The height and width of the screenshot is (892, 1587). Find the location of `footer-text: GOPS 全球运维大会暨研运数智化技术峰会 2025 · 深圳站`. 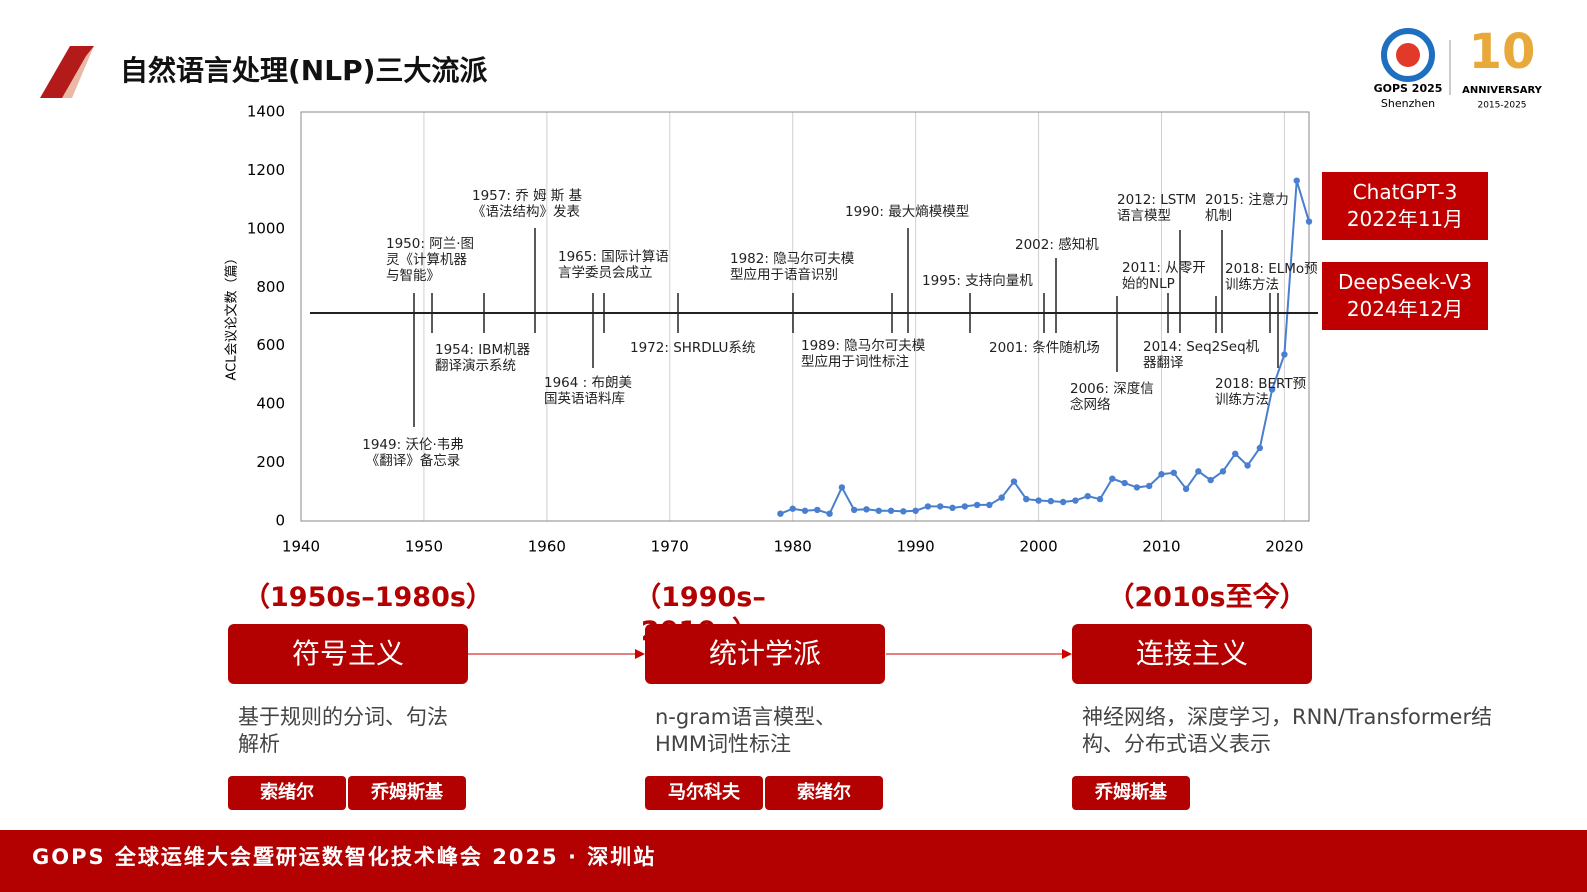

footer-text: GOPS 全球运维大会暨研运数智化技术峰会 2025 · 深圳站 is located at coordinates (344, 857).